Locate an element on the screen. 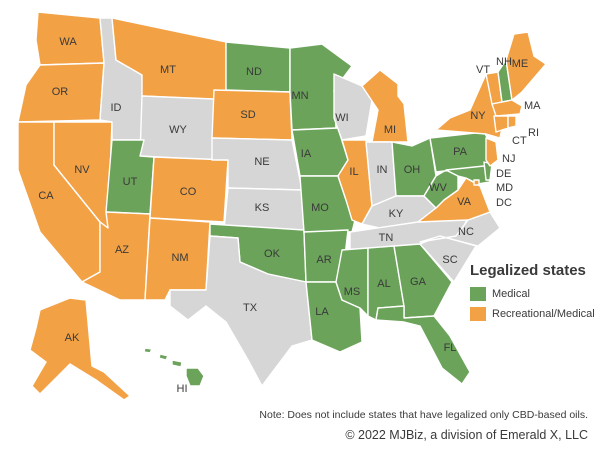 This screenshot has height=450, width=600. state-label-nj: NJ is located at coordinates (508, 159).